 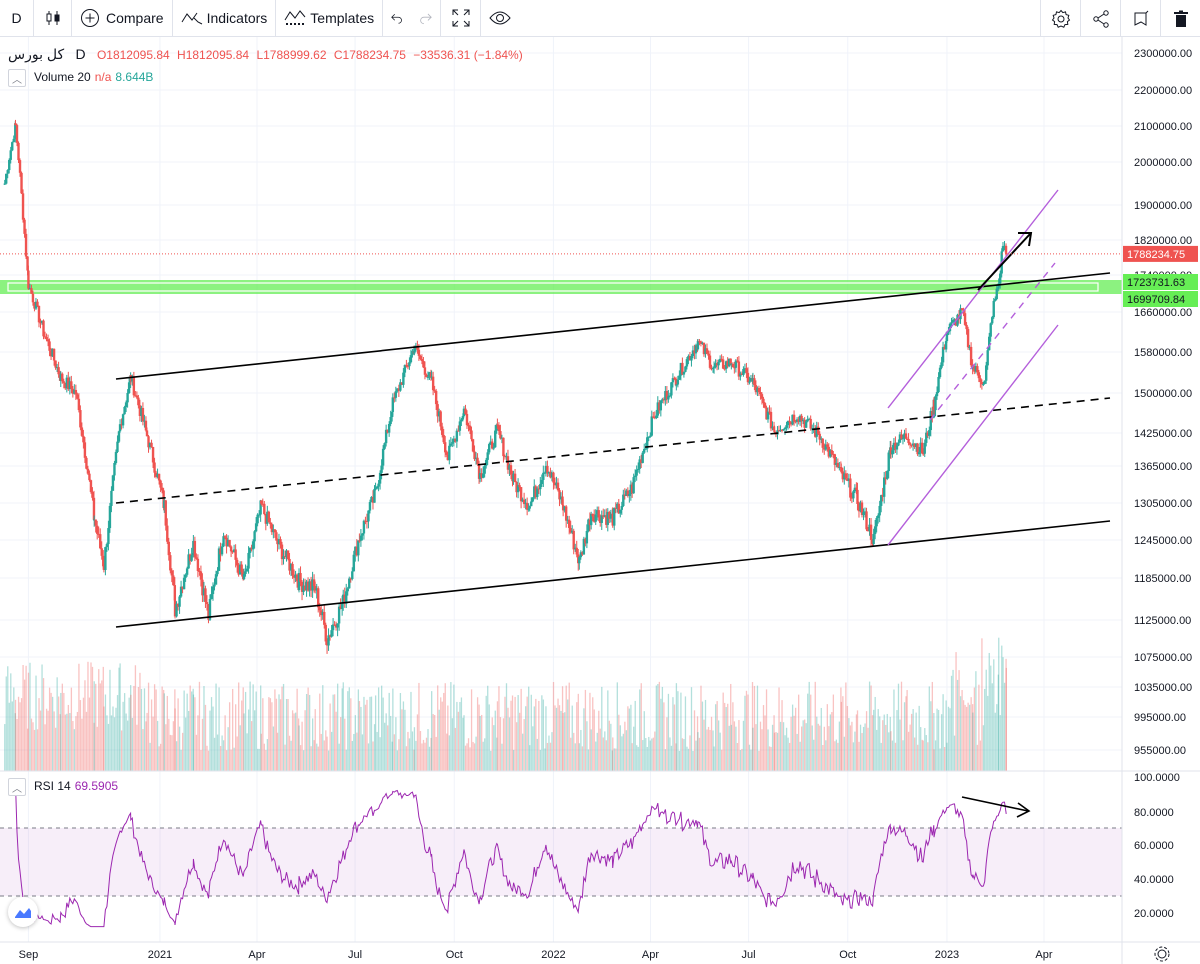 What do you see at coordinates (330, 18) in the screenshot?
I see `templates-button: Templates` at bounding box center [330, 18].